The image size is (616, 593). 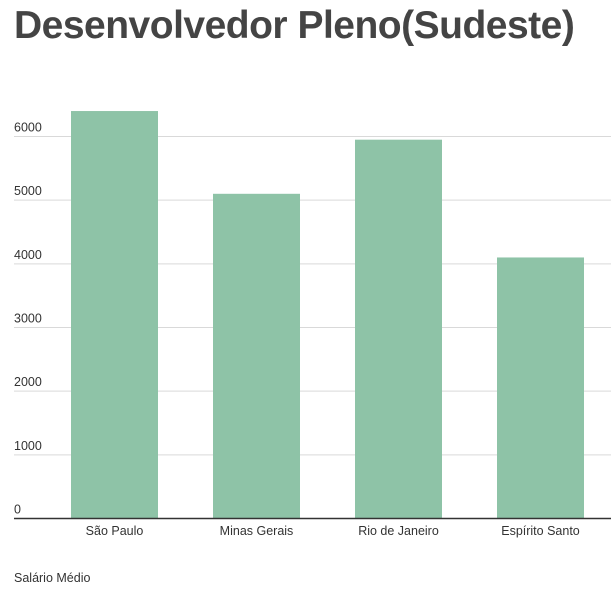 What do you see at coordinates (115, 531) in the screenshot?
I see `x-category-label: São Paulo` at bounding box center [115, 531].